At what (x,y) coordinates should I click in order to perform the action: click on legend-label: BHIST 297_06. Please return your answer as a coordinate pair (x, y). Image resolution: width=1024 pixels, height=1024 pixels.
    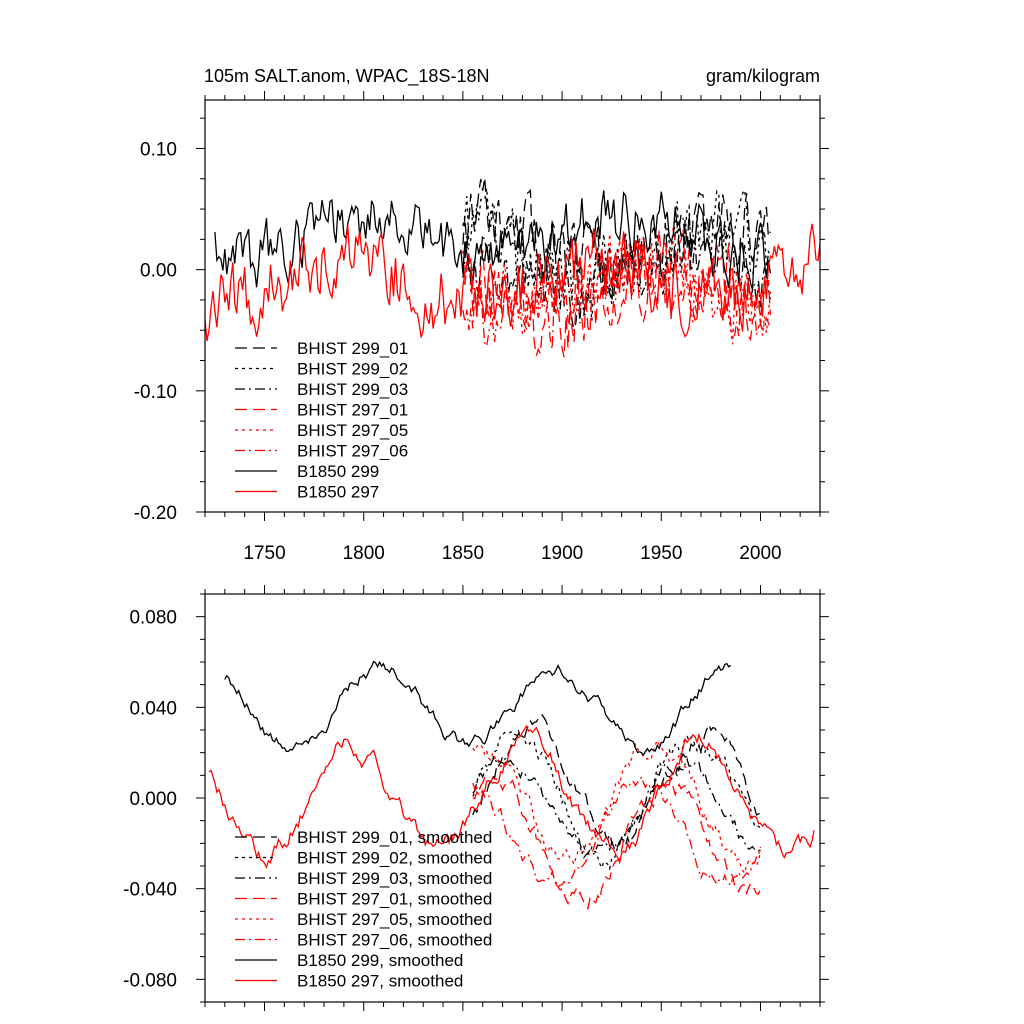
    Looking at the image, I should click on (352, 451).